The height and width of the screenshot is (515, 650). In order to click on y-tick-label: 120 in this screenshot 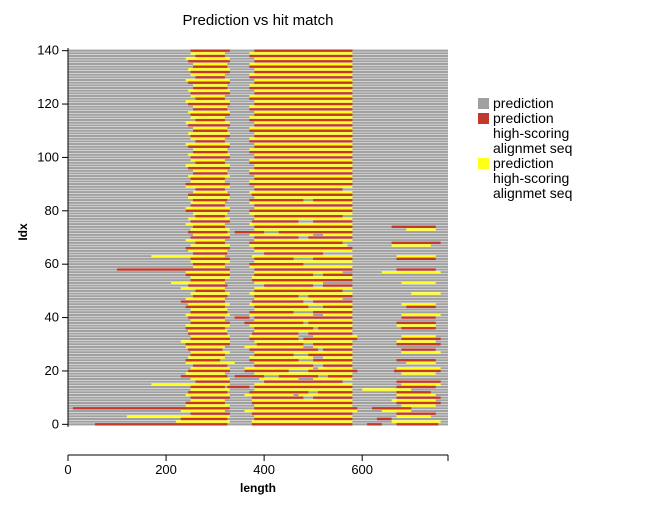, I will do `click(48, 103)`.